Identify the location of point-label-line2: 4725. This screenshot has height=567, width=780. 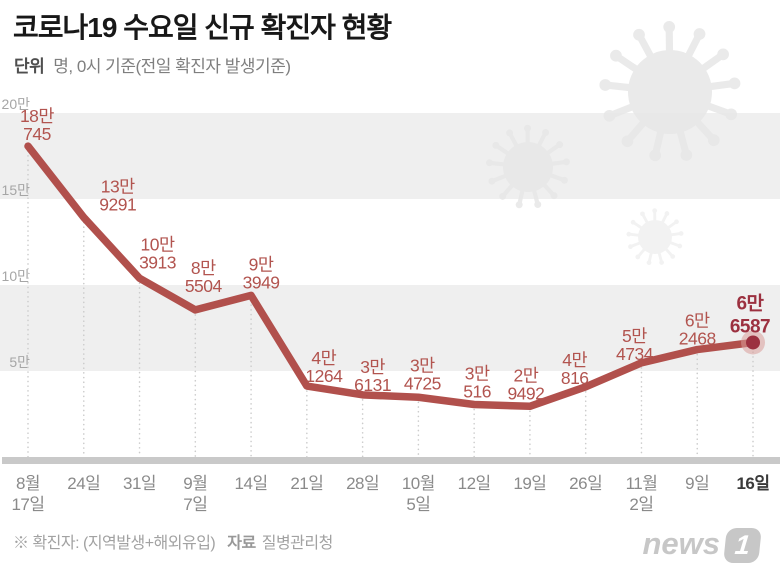
(422, 383).